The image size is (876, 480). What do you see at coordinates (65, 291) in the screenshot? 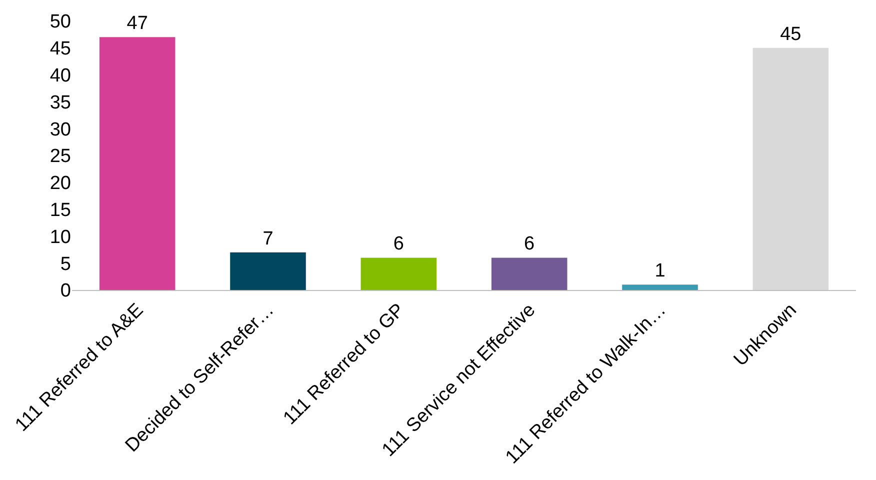
I see `y-tick-label: 0` at bounding box center [65, 291].